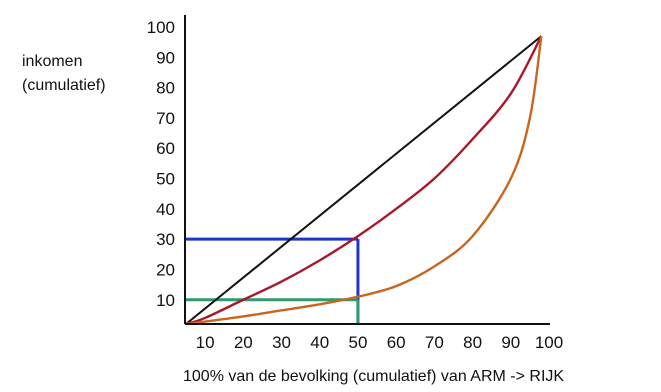 The height and width of the screenshot is (392, 661). I want to click on x-tick-label: 60, so click(396, 342).